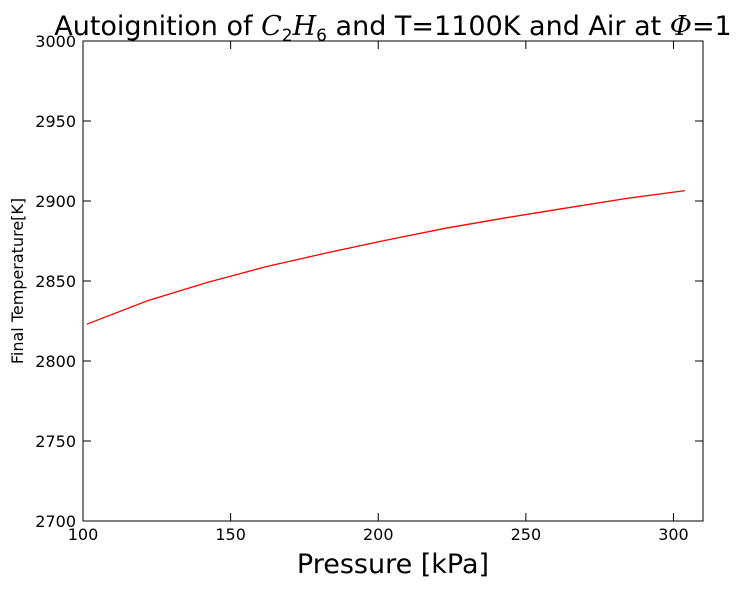  Describe the element at coordinates (393, 564) in the screenshot. I see `x-axis-label: Pressure [kPa]` at that location.